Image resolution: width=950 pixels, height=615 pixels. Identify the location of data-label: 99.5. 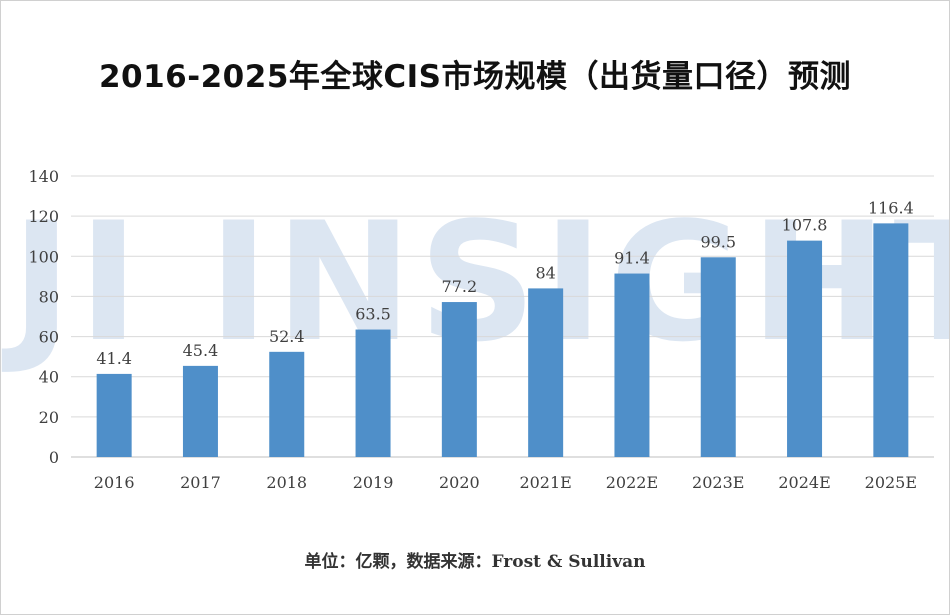
(718, 241).